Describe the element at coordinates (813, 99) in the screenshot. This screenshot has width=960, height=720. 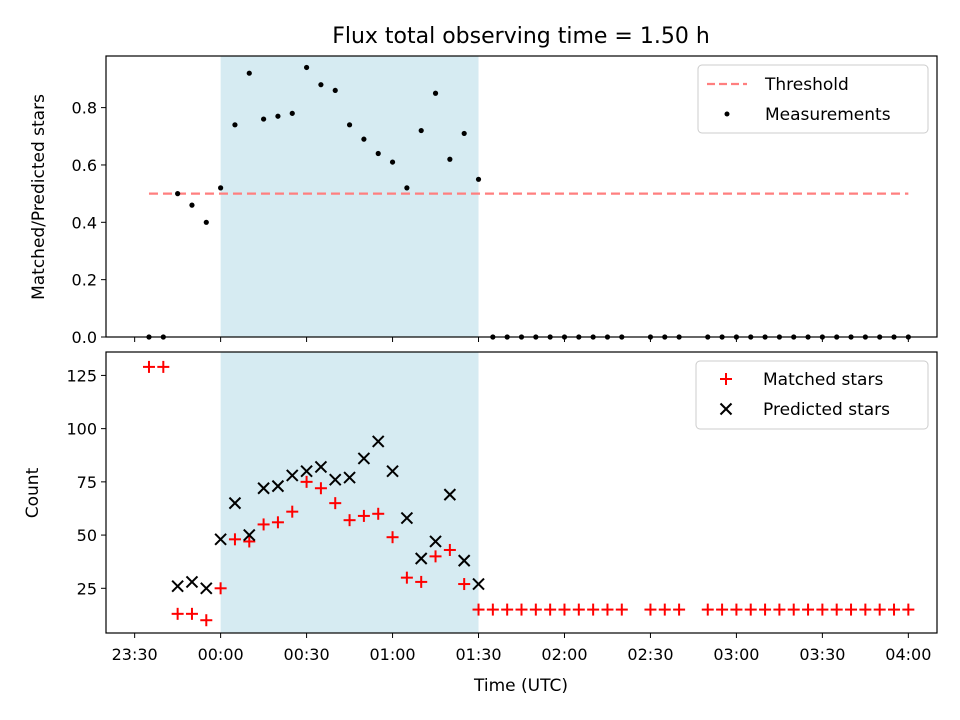
I see `top-legend-box` at that location.